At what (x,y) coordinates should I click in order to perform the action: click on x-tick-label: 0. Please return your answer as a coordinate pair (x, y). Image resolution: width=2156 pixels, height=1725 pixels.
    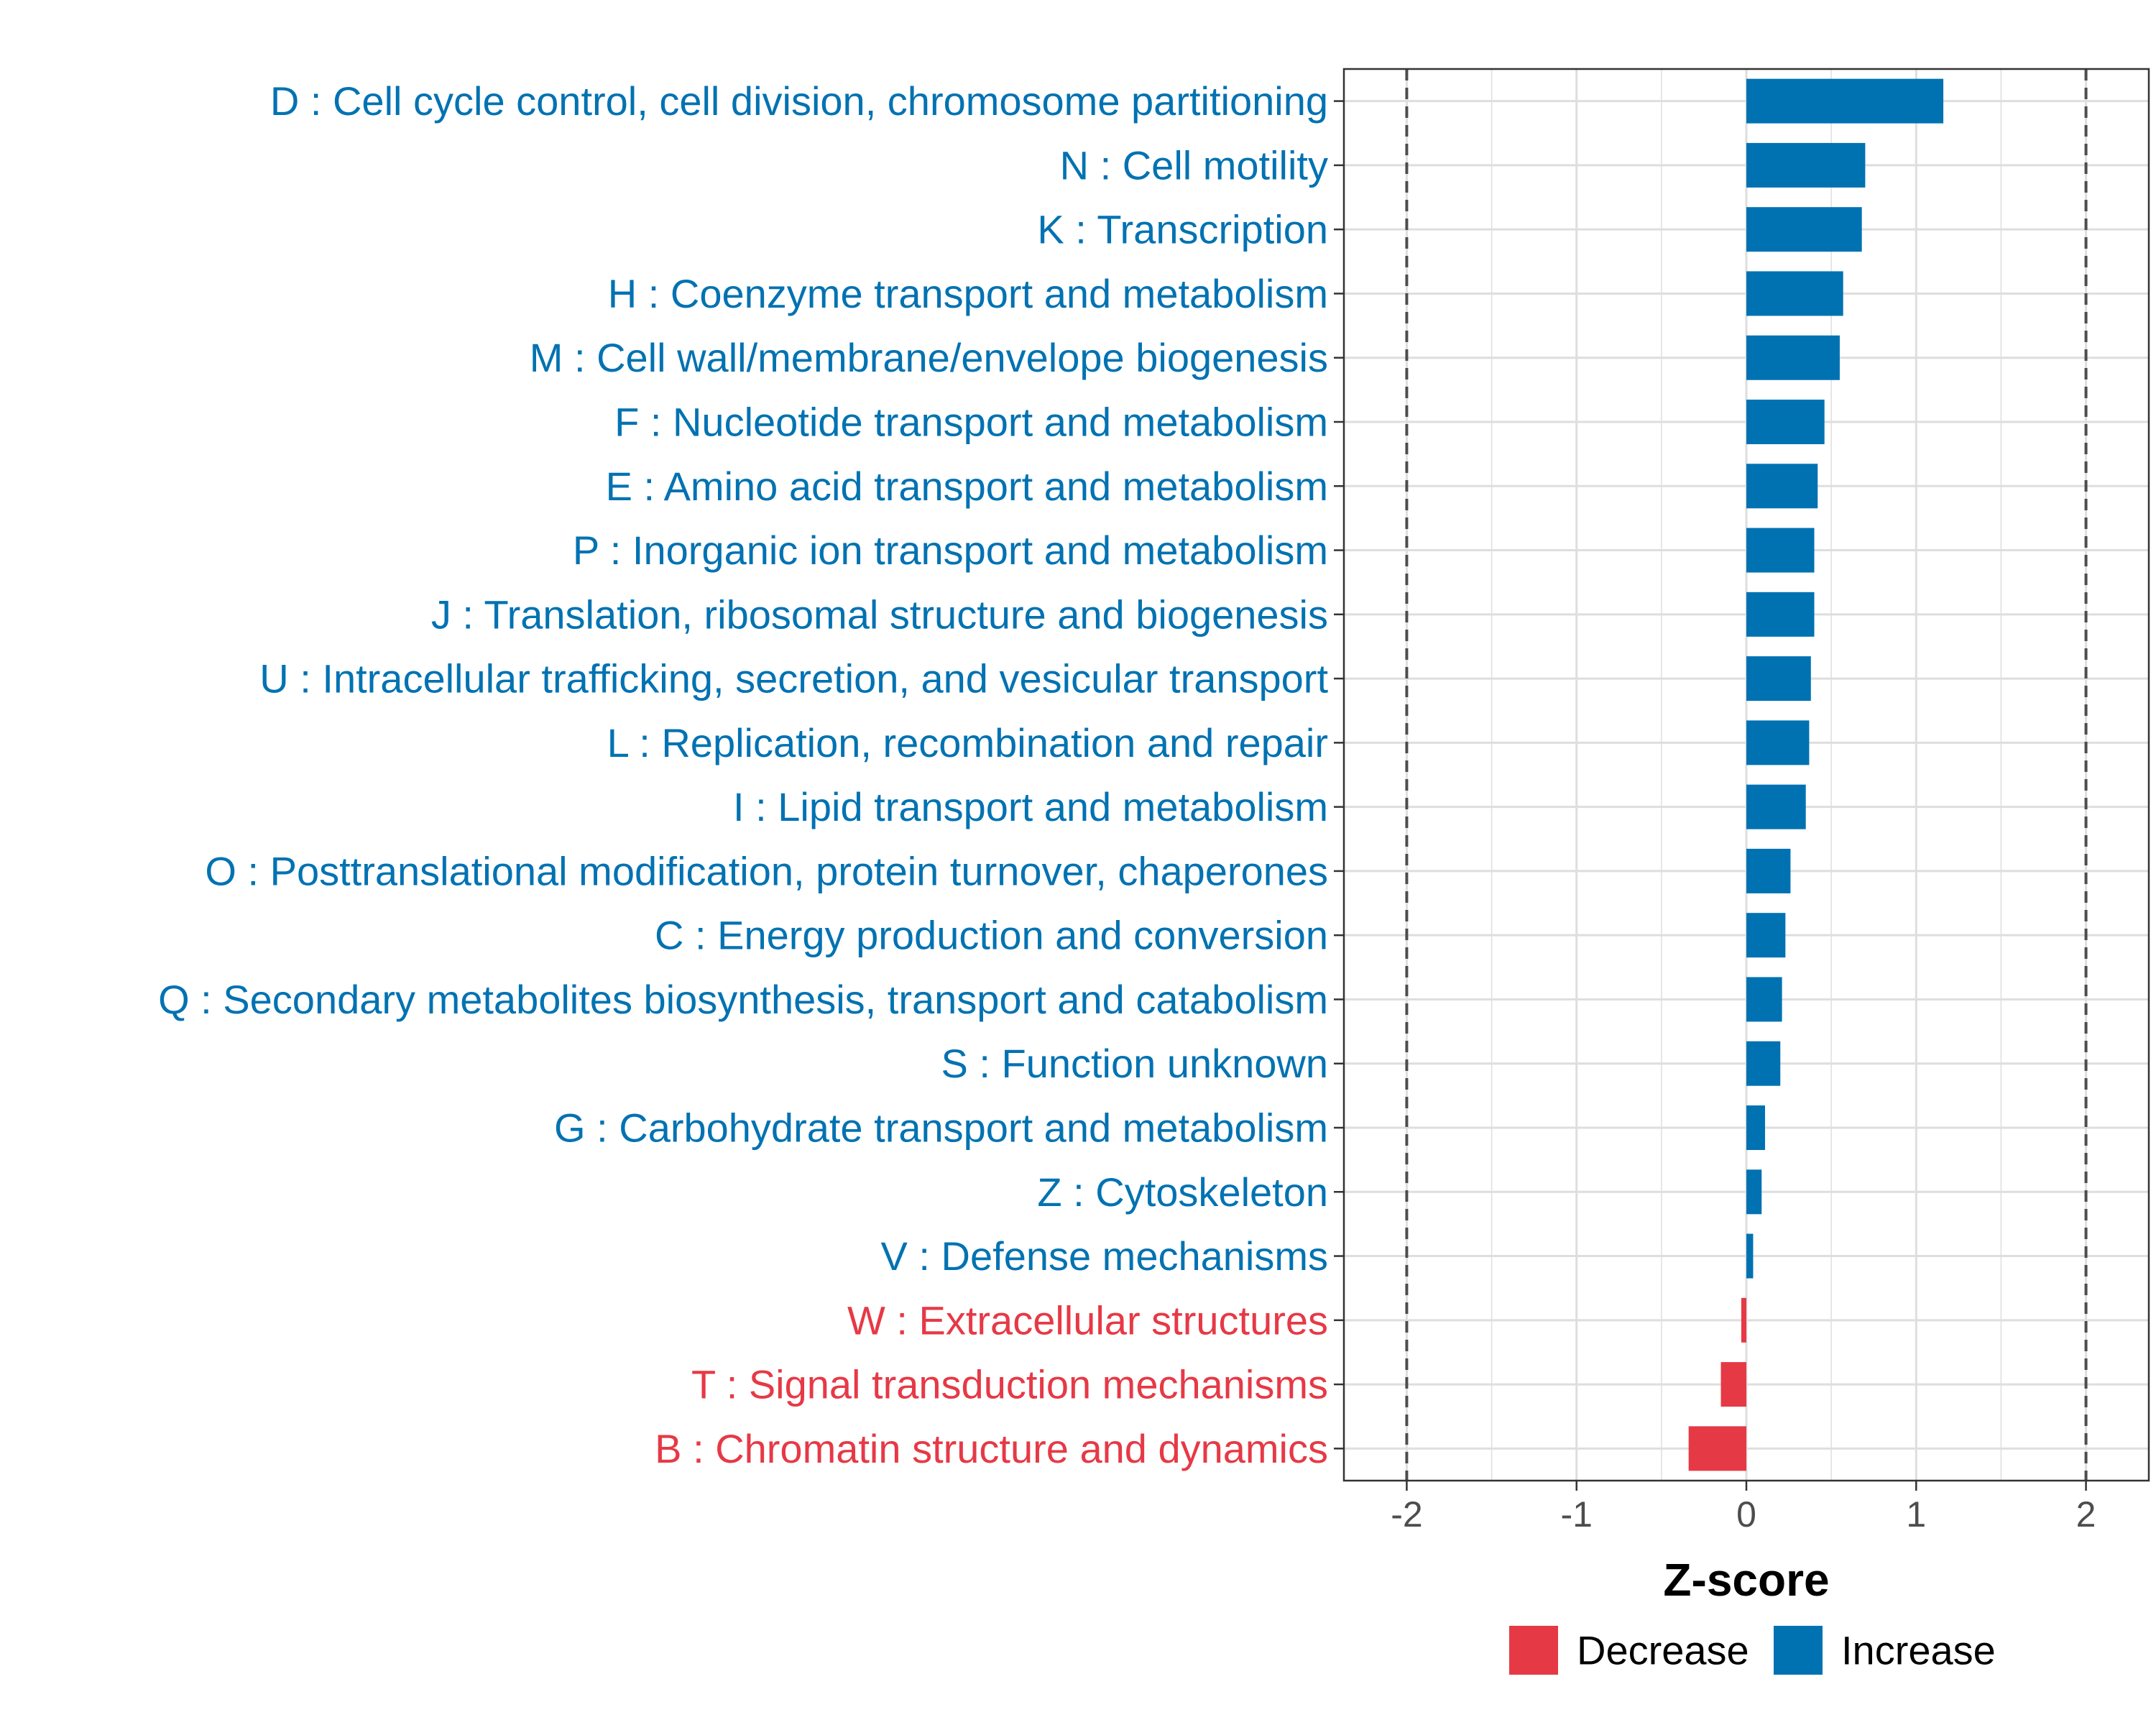
    Looking at the image, I should click on (1746, 1514).